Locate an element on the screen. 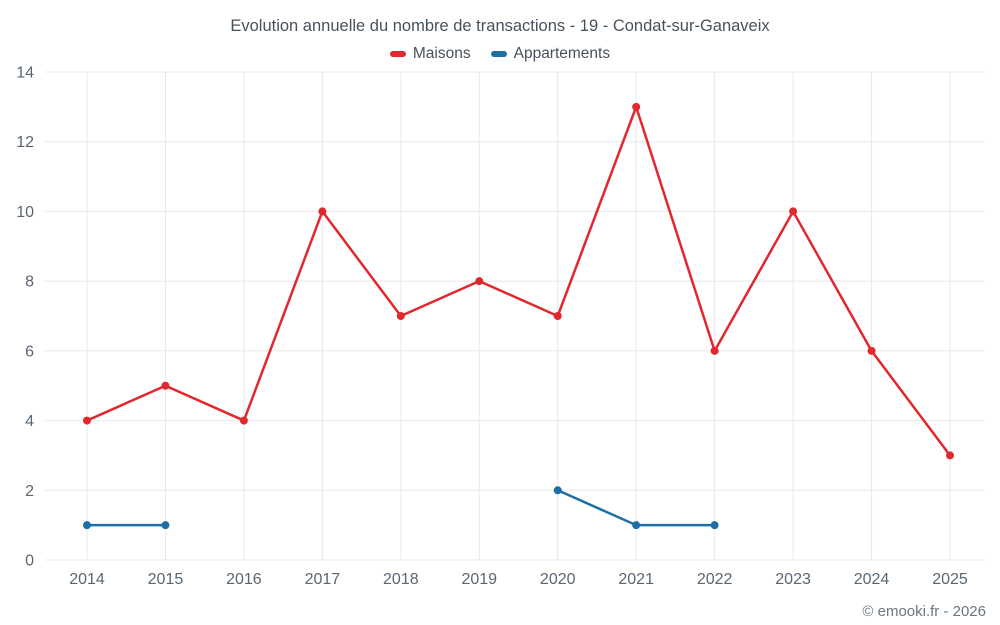 The image size is (1000, 625). x-tick-label: 2017 is located at coordinates (323, 579).